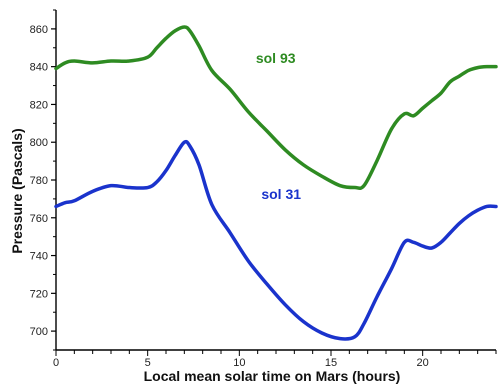 This screenshot has width=502, height=385. I want to click on y-tick-label: 740, so click(39, 257).